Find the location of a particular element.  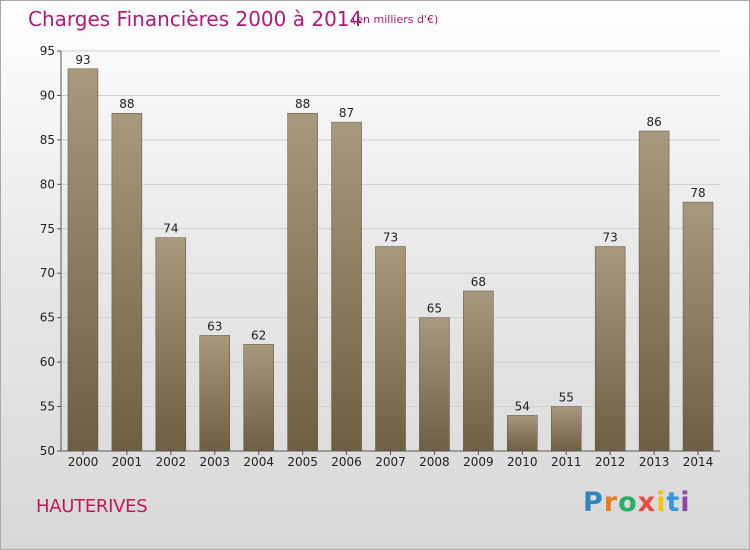

data-label: 54 is located at coordinates (522, 406).